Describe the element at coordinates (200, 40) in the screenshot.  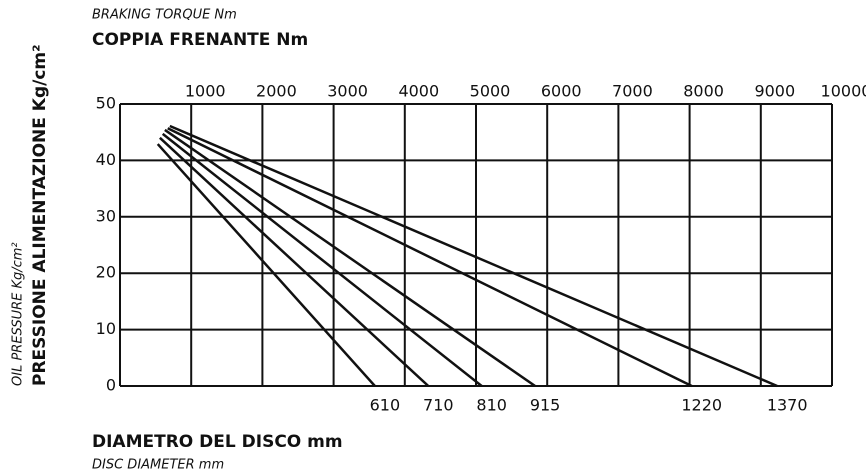
I see `top-axis-title-it: COPPIA FRENANTE Nm` at that location.